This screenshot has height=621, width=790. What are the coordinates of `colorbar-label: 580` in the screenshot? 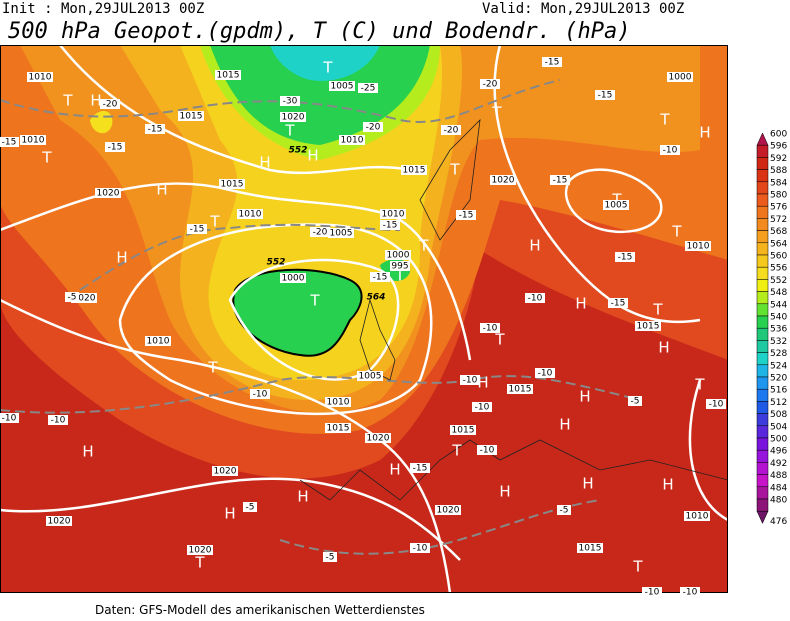 It's located at (778, 196).